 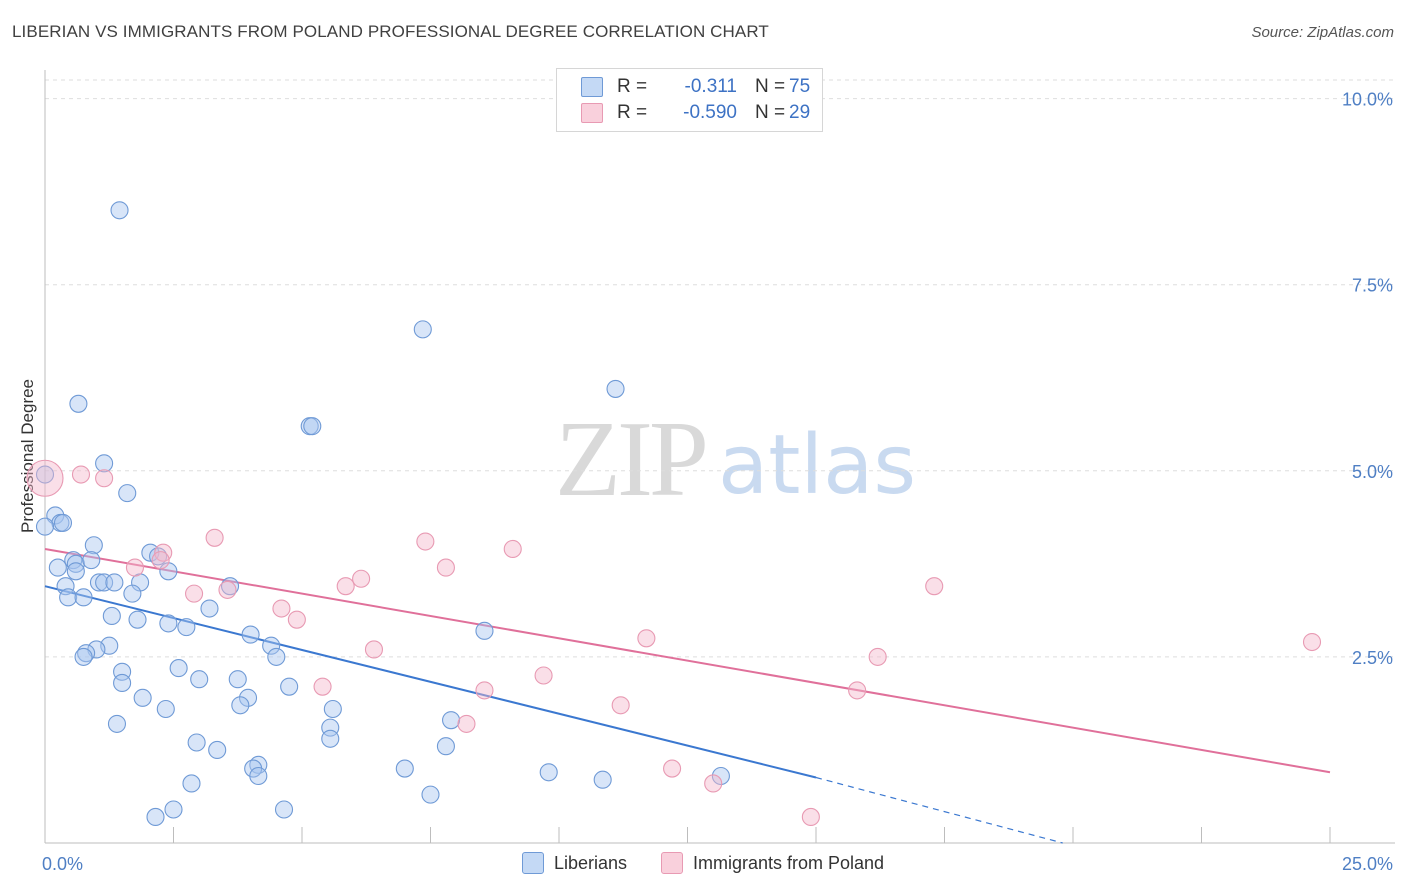 I want to click on x-tick-label: 25.0%, so click(x=1367, y=864).